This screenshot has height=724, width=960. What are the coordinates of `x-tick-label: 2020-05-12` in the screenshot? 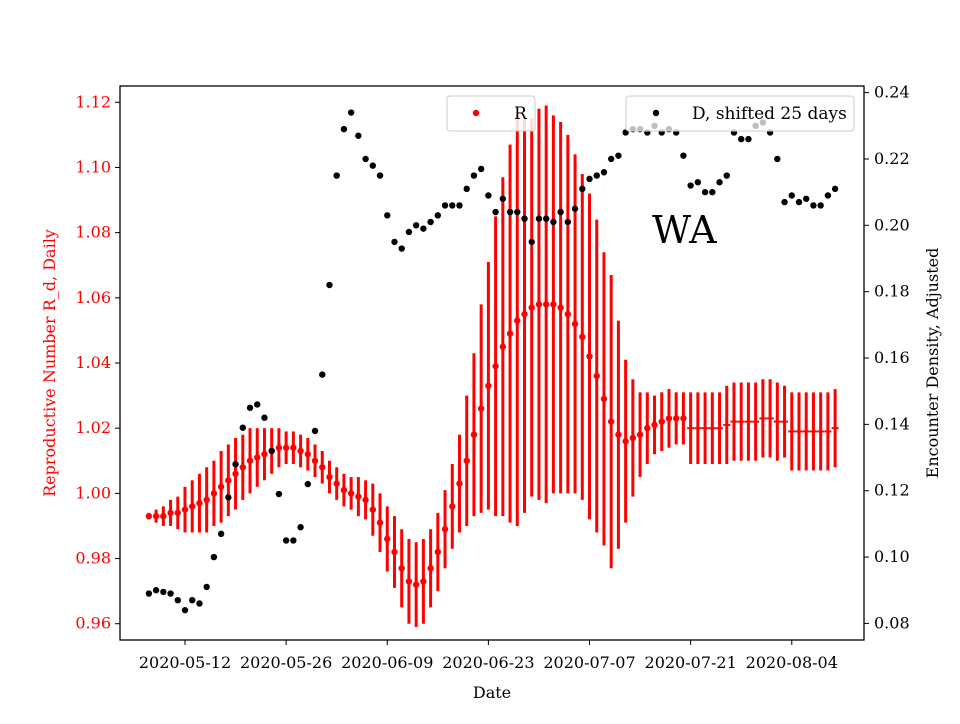 It's located at (185, 662).